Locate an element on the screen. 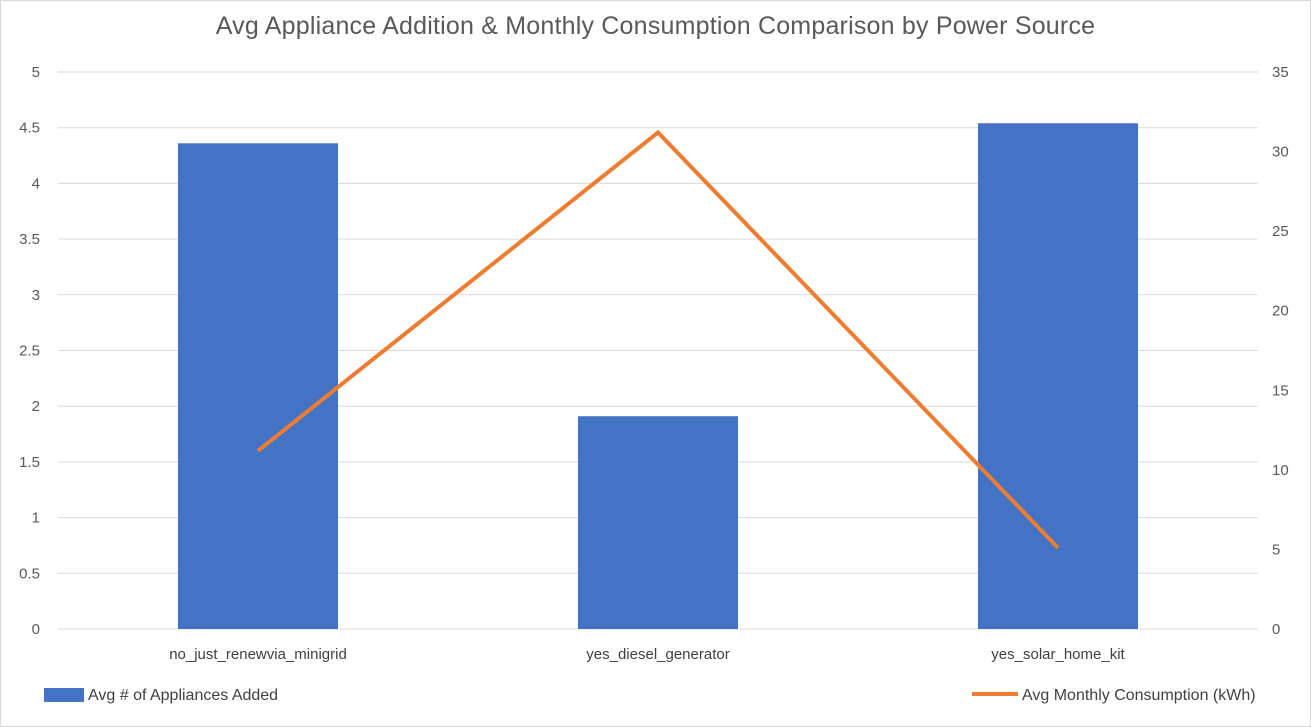  left-tick-label: 5 is located at coordinates (36, 72).